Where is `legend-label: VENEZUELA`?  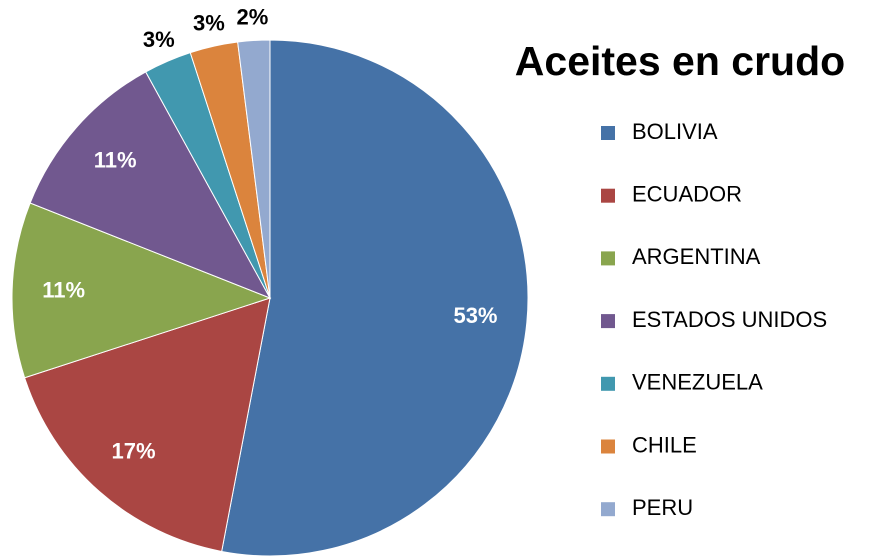
legend-label: VENEZUELA is located at coordinates (697, 382).